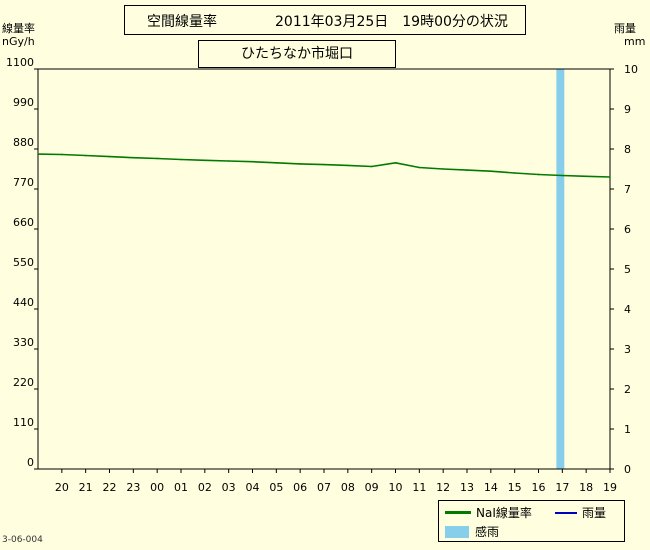  I want to click on x-tick-label-3: 23, so click(133, 487).